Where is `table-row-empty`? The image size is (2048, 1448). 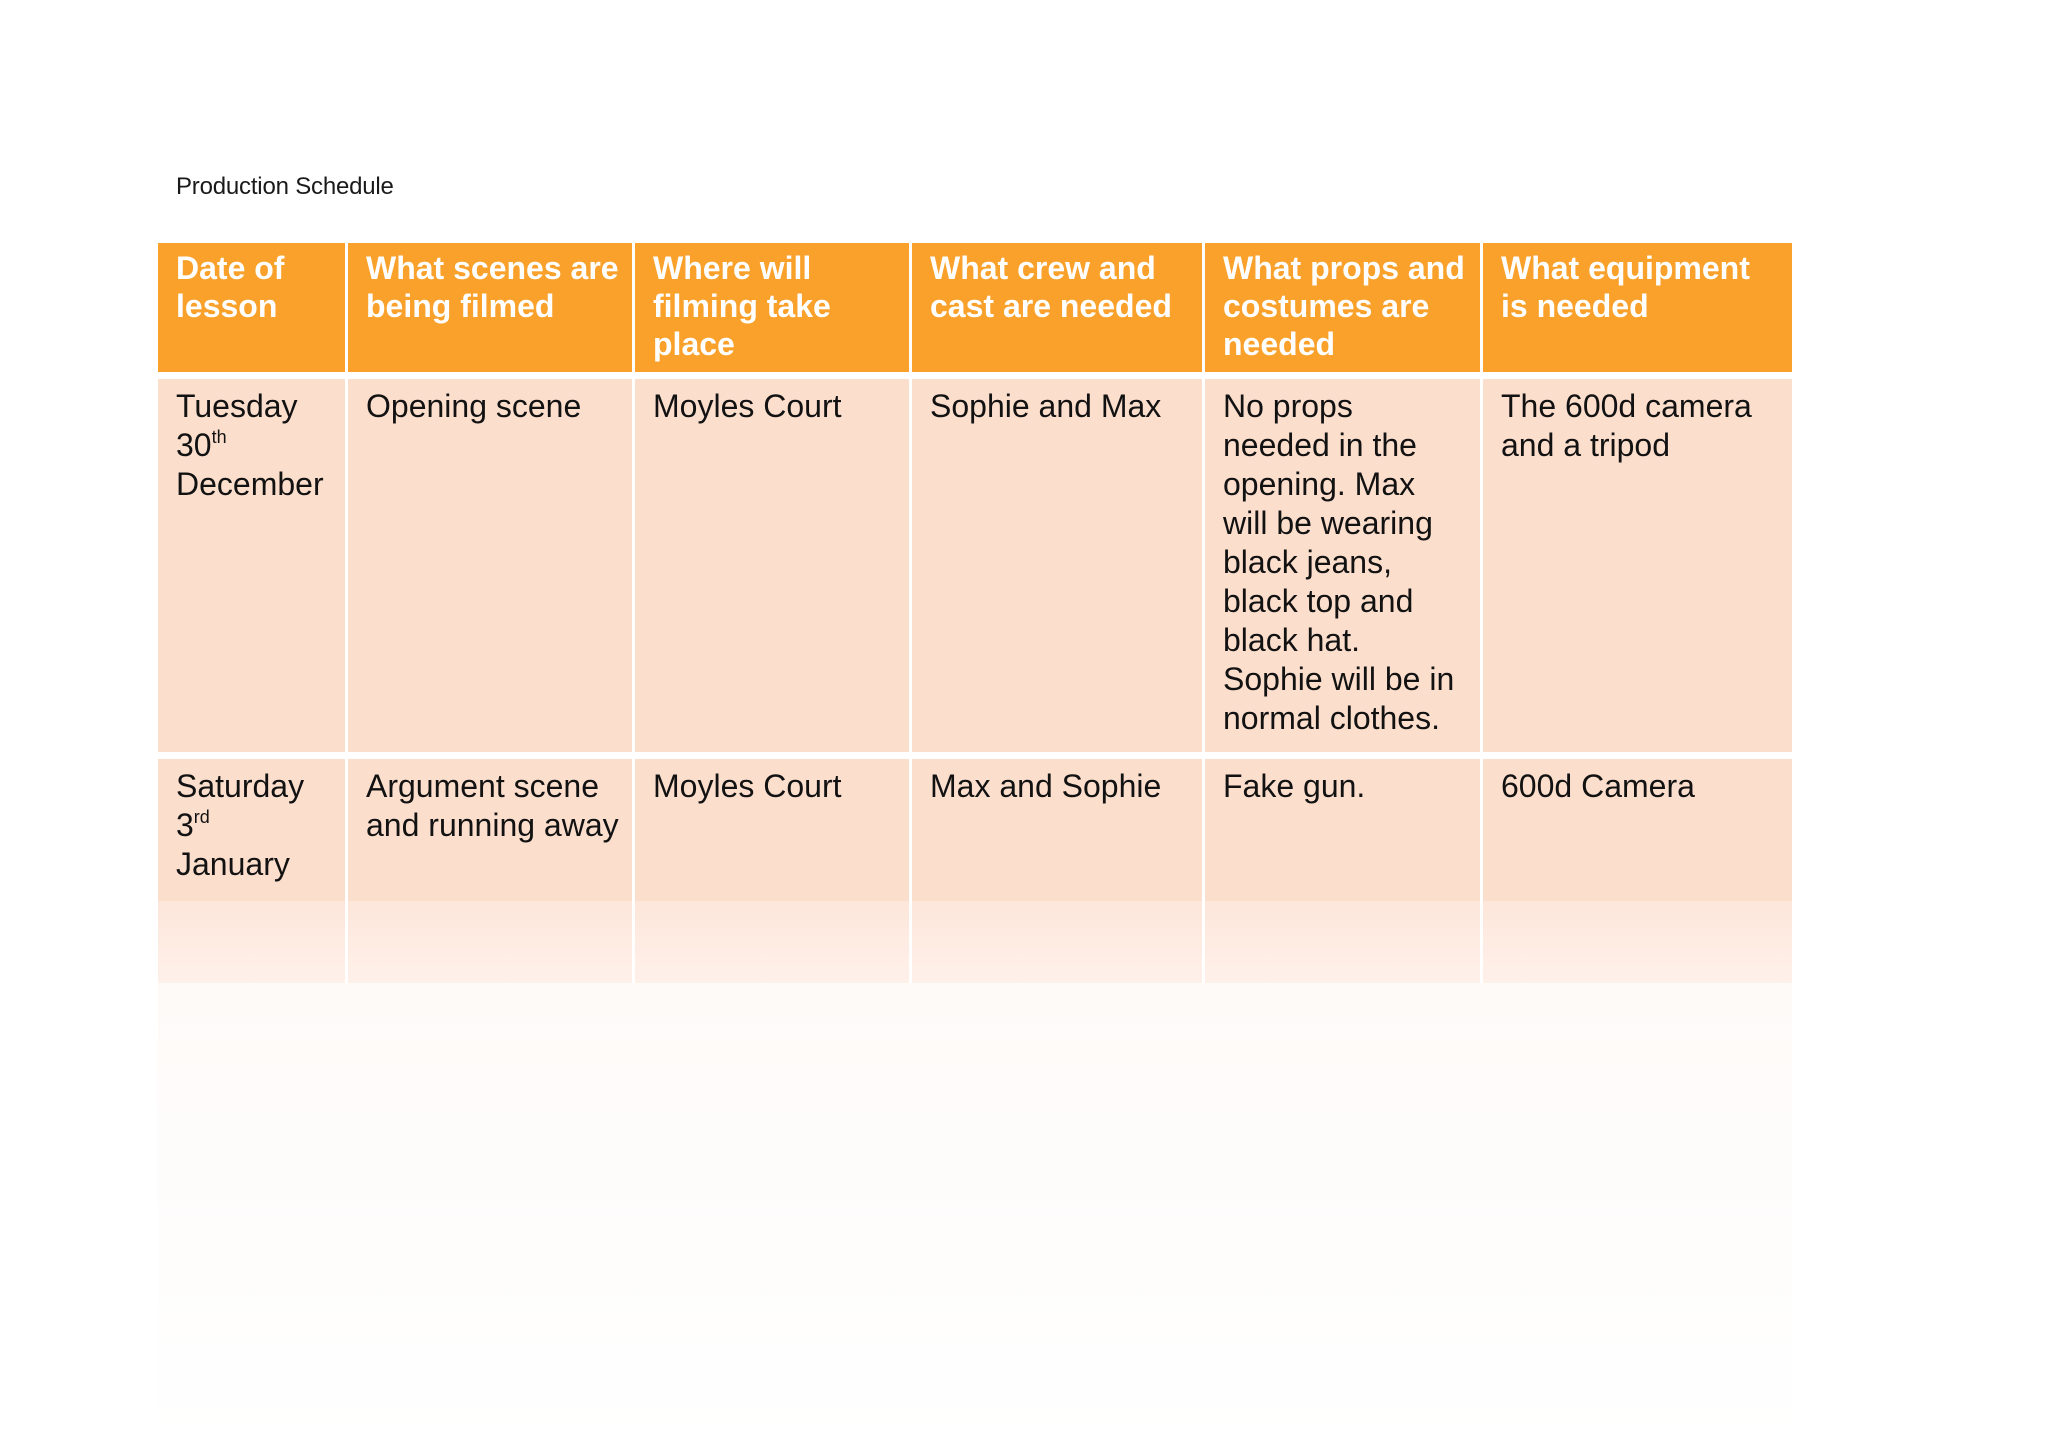 table-row-empty is located at coordinates (975, 942).